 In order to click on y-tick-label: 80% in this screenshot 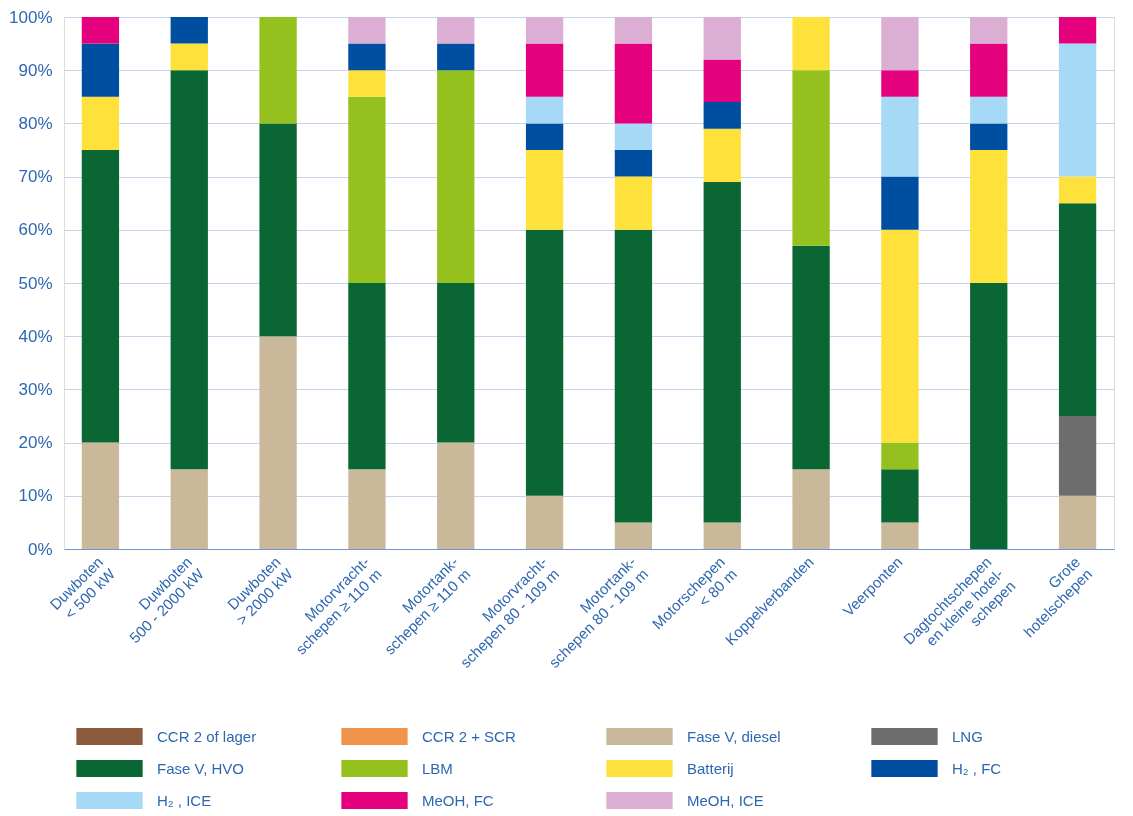, I will do `click(35, 123)`.